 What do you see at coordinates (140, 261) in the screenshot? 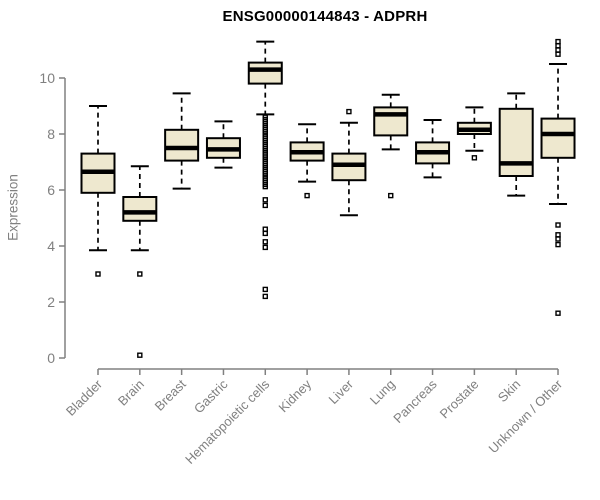
I see `box-brain` at bounding box center [140, 261].